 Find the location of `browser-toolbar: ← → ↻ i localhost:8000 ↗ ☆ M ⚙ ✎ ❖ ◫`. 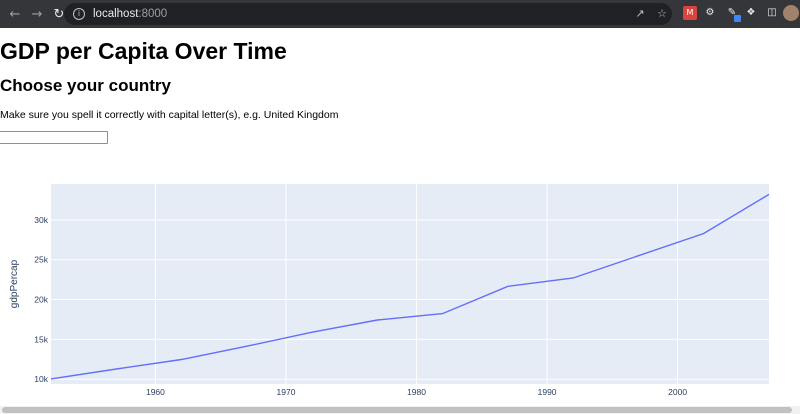

browser-toolbar: ← → ↻ i localhost:8000 ↗ ☆ M ⚙ ✎ ❖ ◫ is located at coordinates (400, 14).